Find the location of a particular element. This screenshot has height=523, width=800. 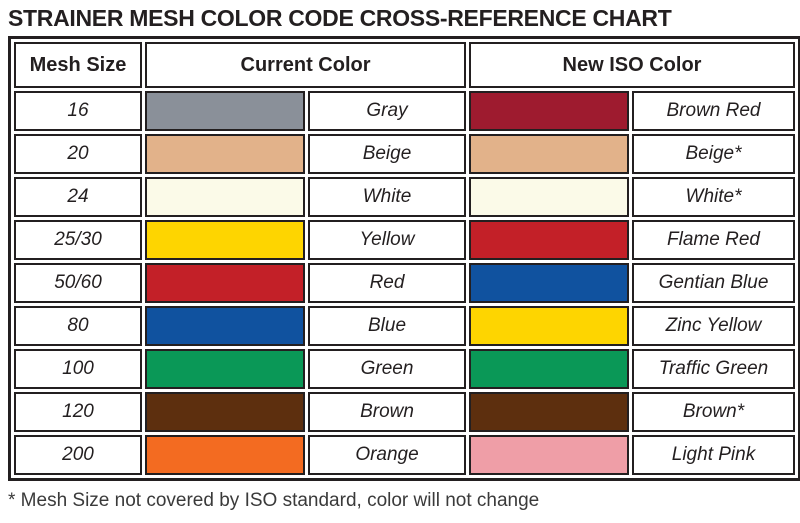

table-row: 24 White White* is located at coordinates (404, 197).